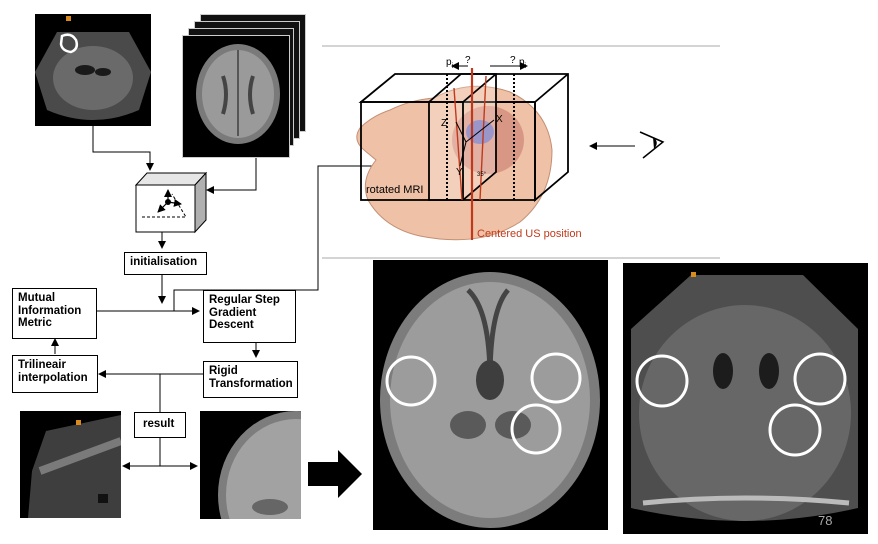 Image resolution: width=878 pixels, height=544 pixels. What do you see at coordinates (450, 63) in the screenshot?
I see `p-left-label: pi` at bounding box center [450, 63].